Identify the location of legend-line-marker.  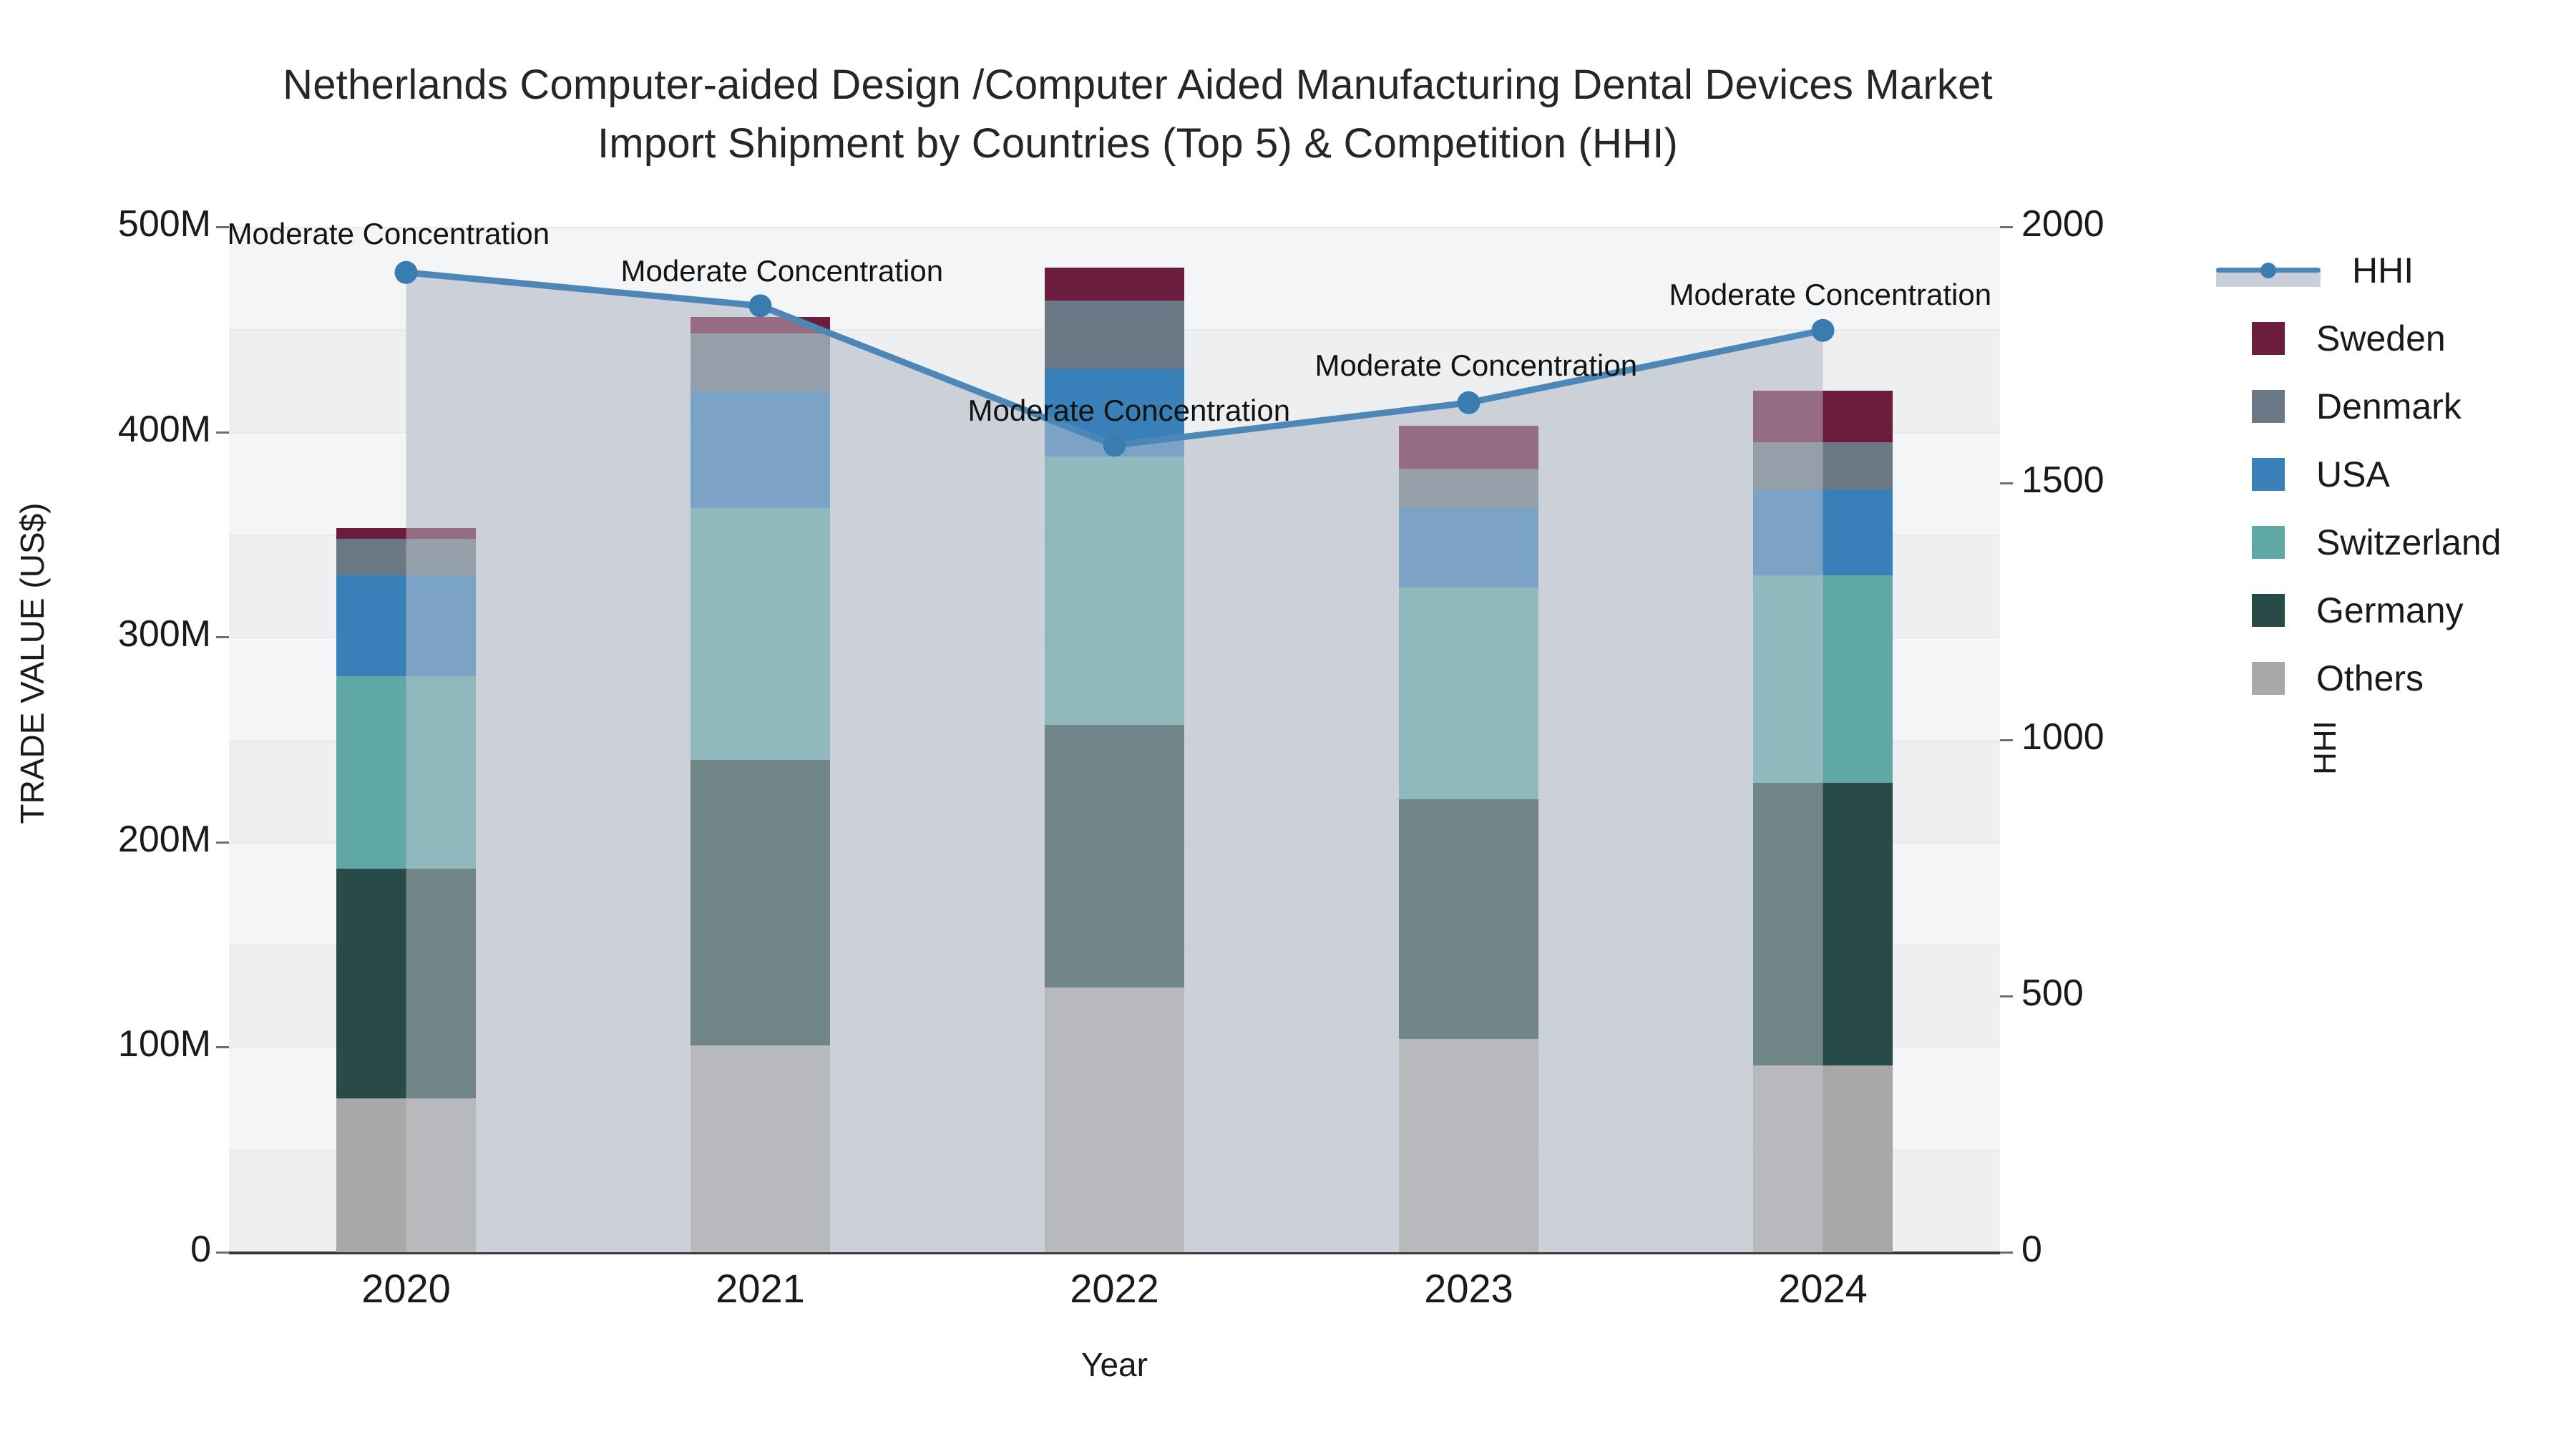
(2268, 270).